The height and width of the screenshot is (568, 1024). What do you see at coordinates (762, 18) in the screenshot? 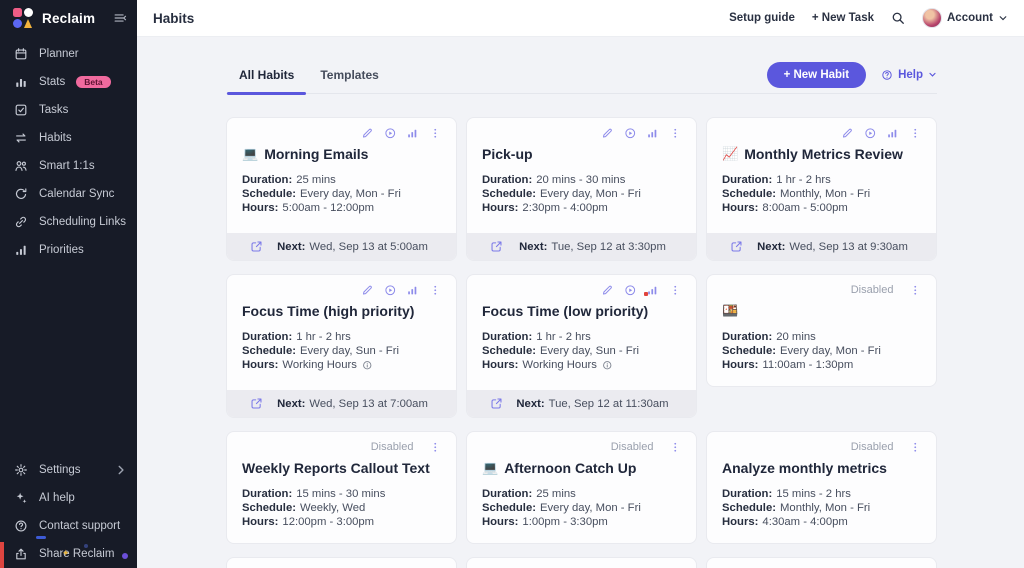
I see `setup-guide-link: Setup guide` at bounding box center [762, 18].